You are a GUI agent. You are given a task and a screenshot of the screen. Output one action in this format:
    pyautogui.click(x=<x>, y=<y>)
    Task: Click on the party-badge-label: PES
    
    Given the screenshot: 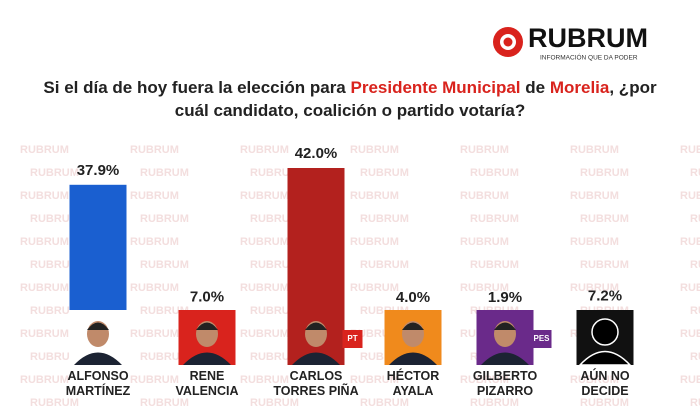 What is the action you would take?
    pyautogui.click(x=541, y=338)
    